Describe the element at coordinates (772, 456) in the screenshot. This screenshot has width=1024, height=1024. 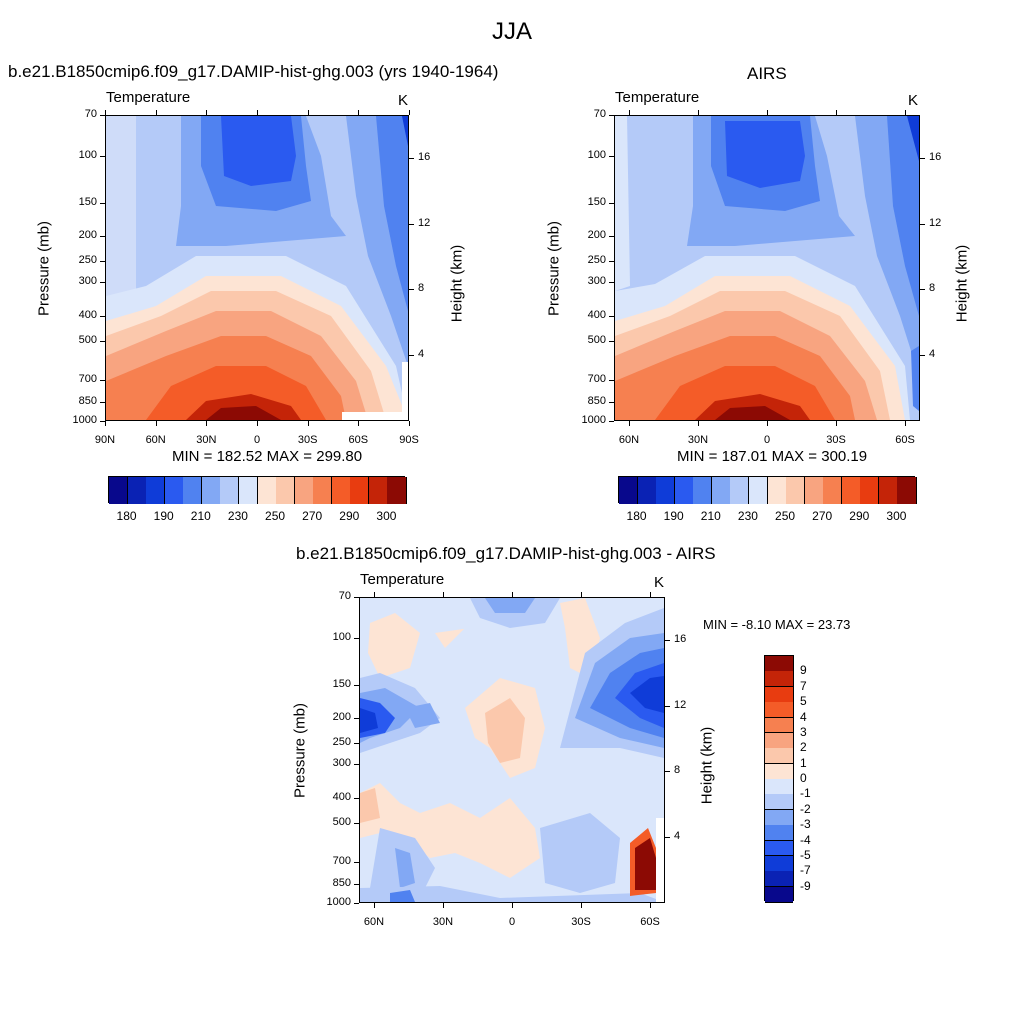
I see `stats-airs: MIN = 187.01 MAX = 300.19` at that location.